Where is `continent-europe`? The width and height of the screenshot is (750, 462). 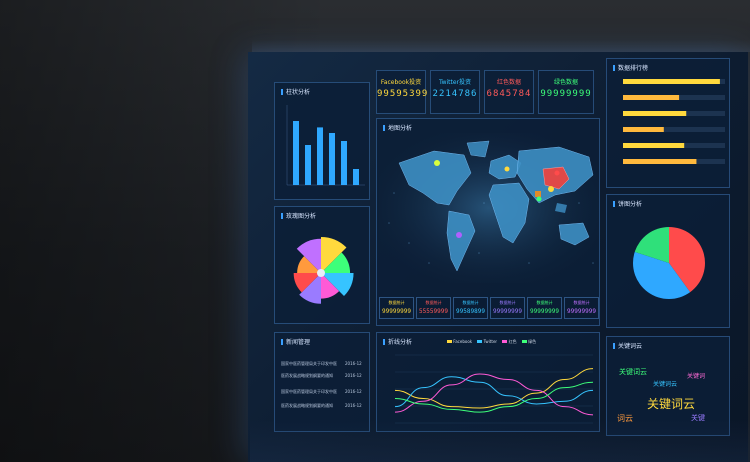
continent-europe is located at coordinates (505, 167).